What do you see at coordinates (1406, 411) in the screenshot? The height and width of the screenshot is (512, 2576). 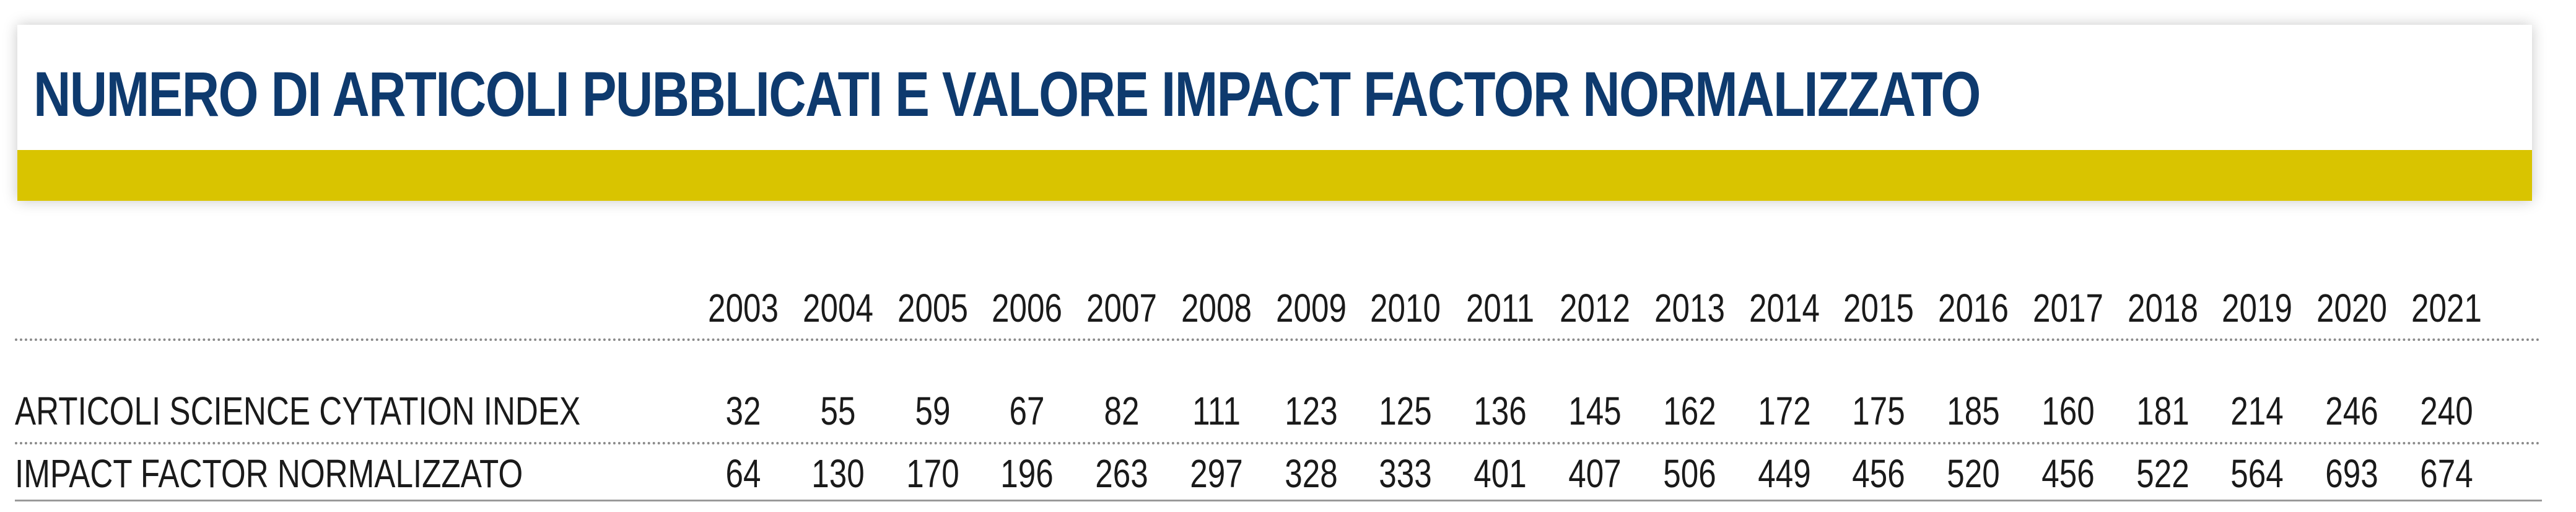 I see `table-cell: 125` at bounding box center [1406, 411].